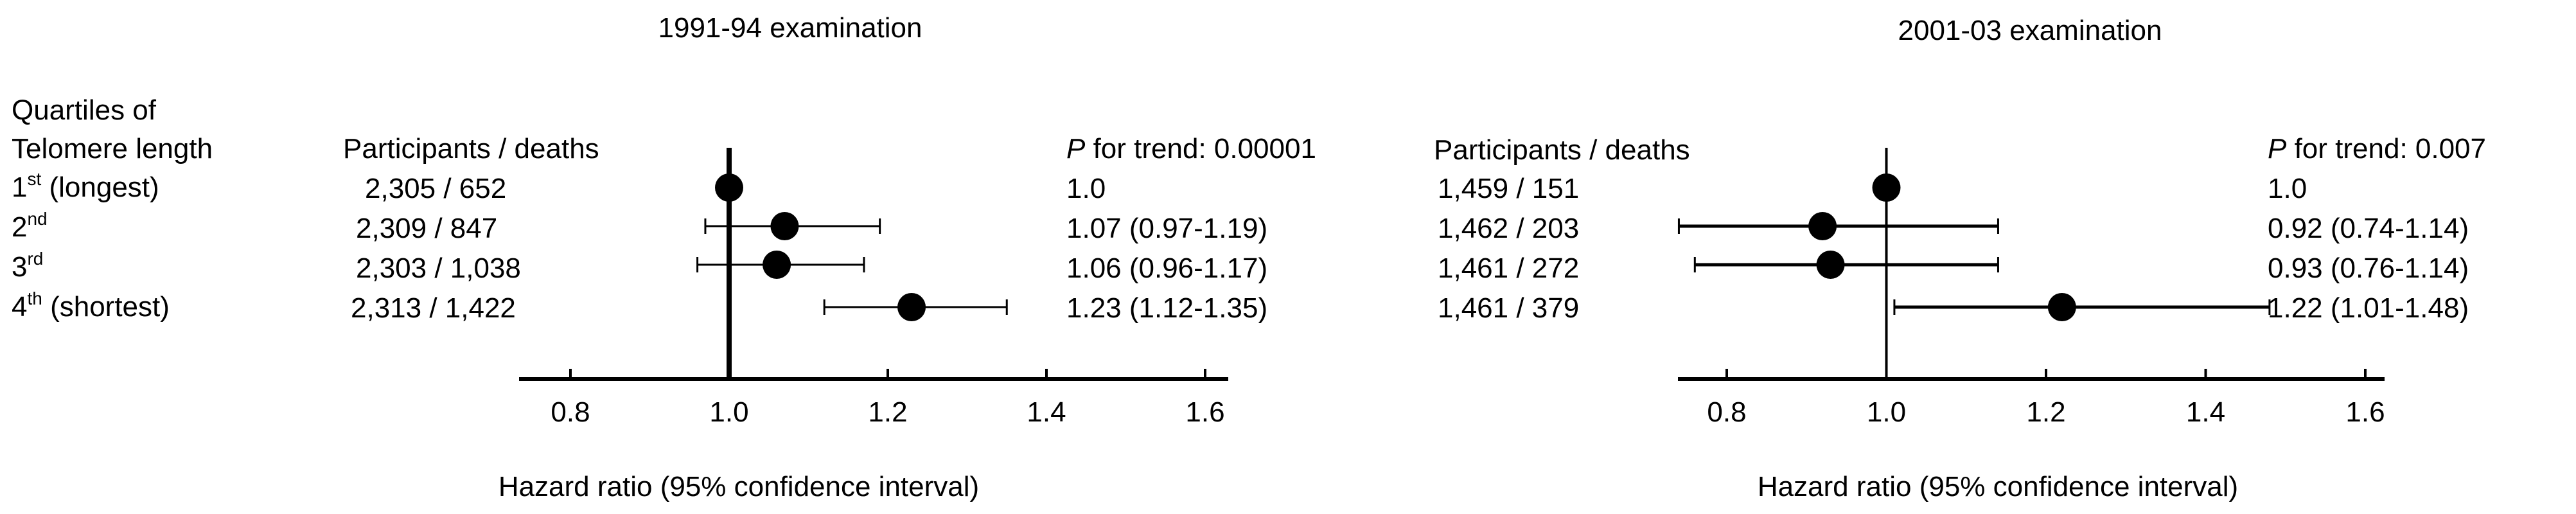  Describe the element at coordinates (2030, 30) in the screenshot. I see `panel-2-title: 2001-03 examination` at that location.